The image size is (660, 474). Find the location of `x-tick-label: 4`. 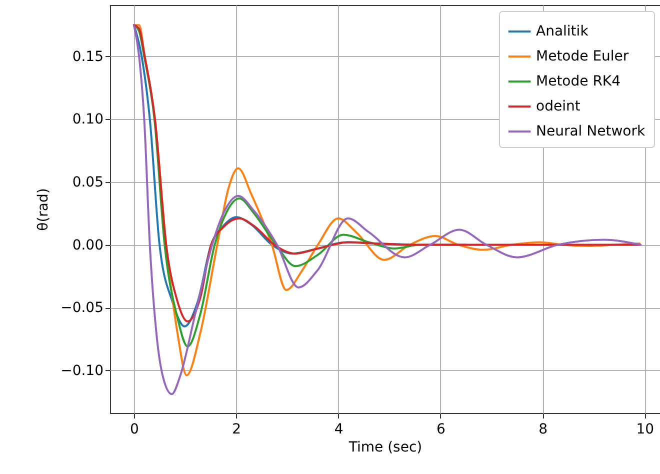

x-tick-label: 4 is located at coordinates (339, 430).